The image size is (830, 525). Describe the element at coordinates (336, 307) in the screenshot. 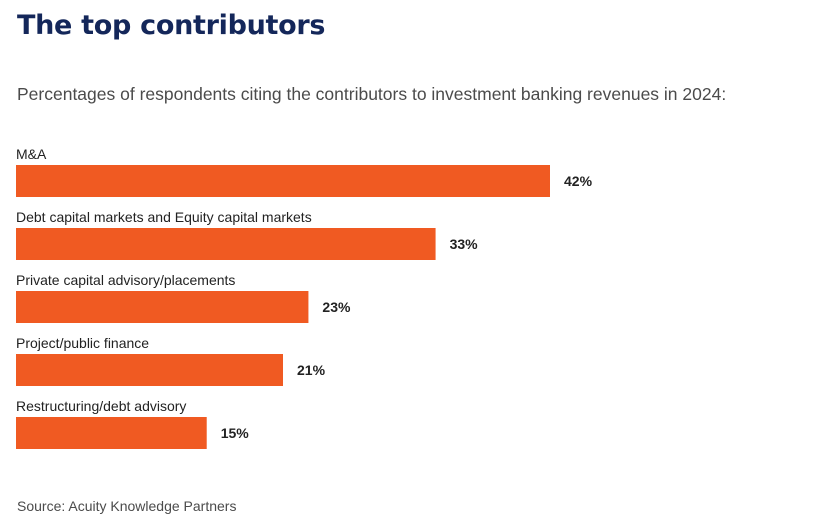

I see `value-label: 23%` at that location.